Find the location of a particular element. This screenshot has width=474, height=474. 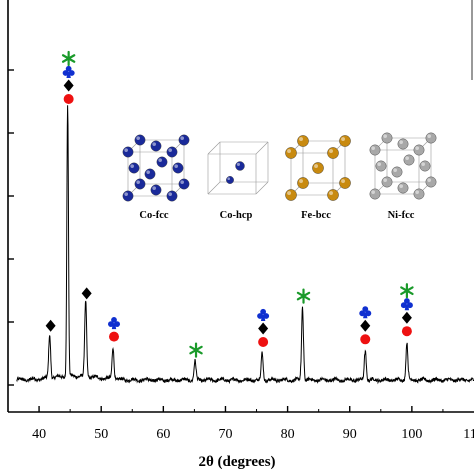

x-tick-label: 70 is located at coordinates (225, 434).